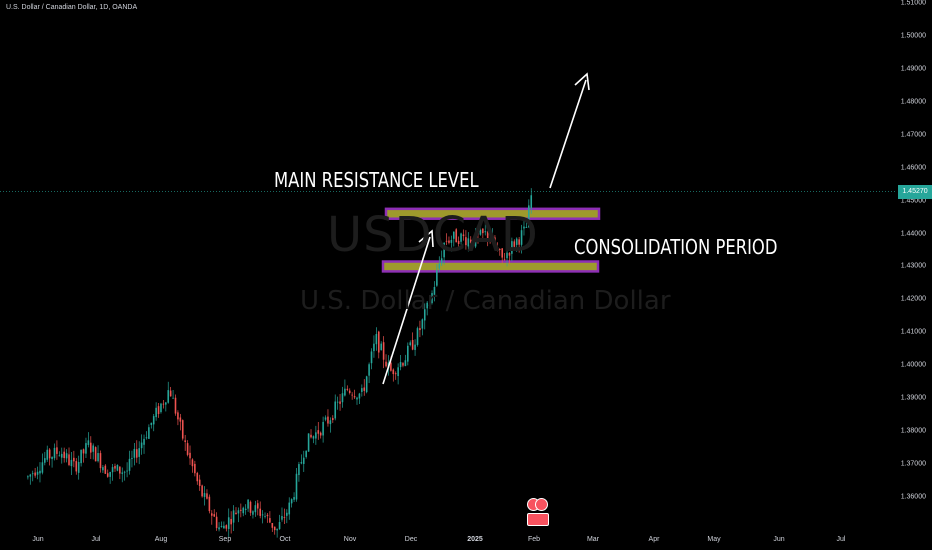 Image resolution: width=932 pixels, height=550 pixels. What do you see at coordinates (913, 398) in the screenshot?
I see `price-tick-label: 1.39000` at bounding box center [913, 398].